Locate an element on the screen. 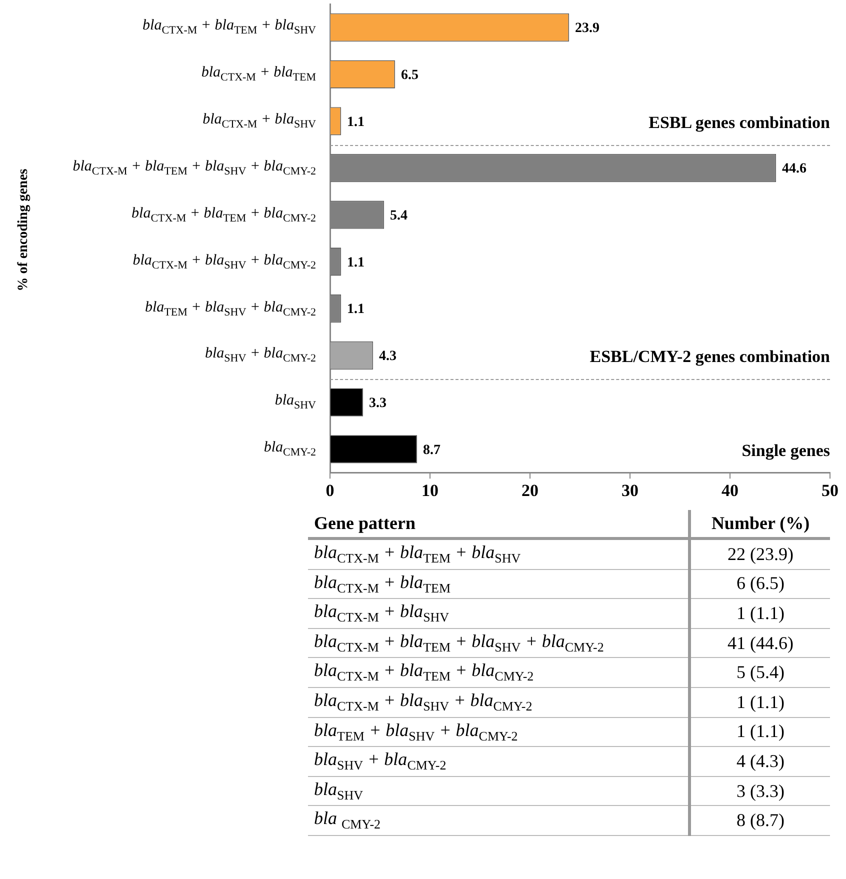 This screenshot has width=846, height=879. category-label: bla$_{CTX-M}$ + bla$_{SHV}$ + bla$_{CMY-2}$ is located at coordinates (499, 702).